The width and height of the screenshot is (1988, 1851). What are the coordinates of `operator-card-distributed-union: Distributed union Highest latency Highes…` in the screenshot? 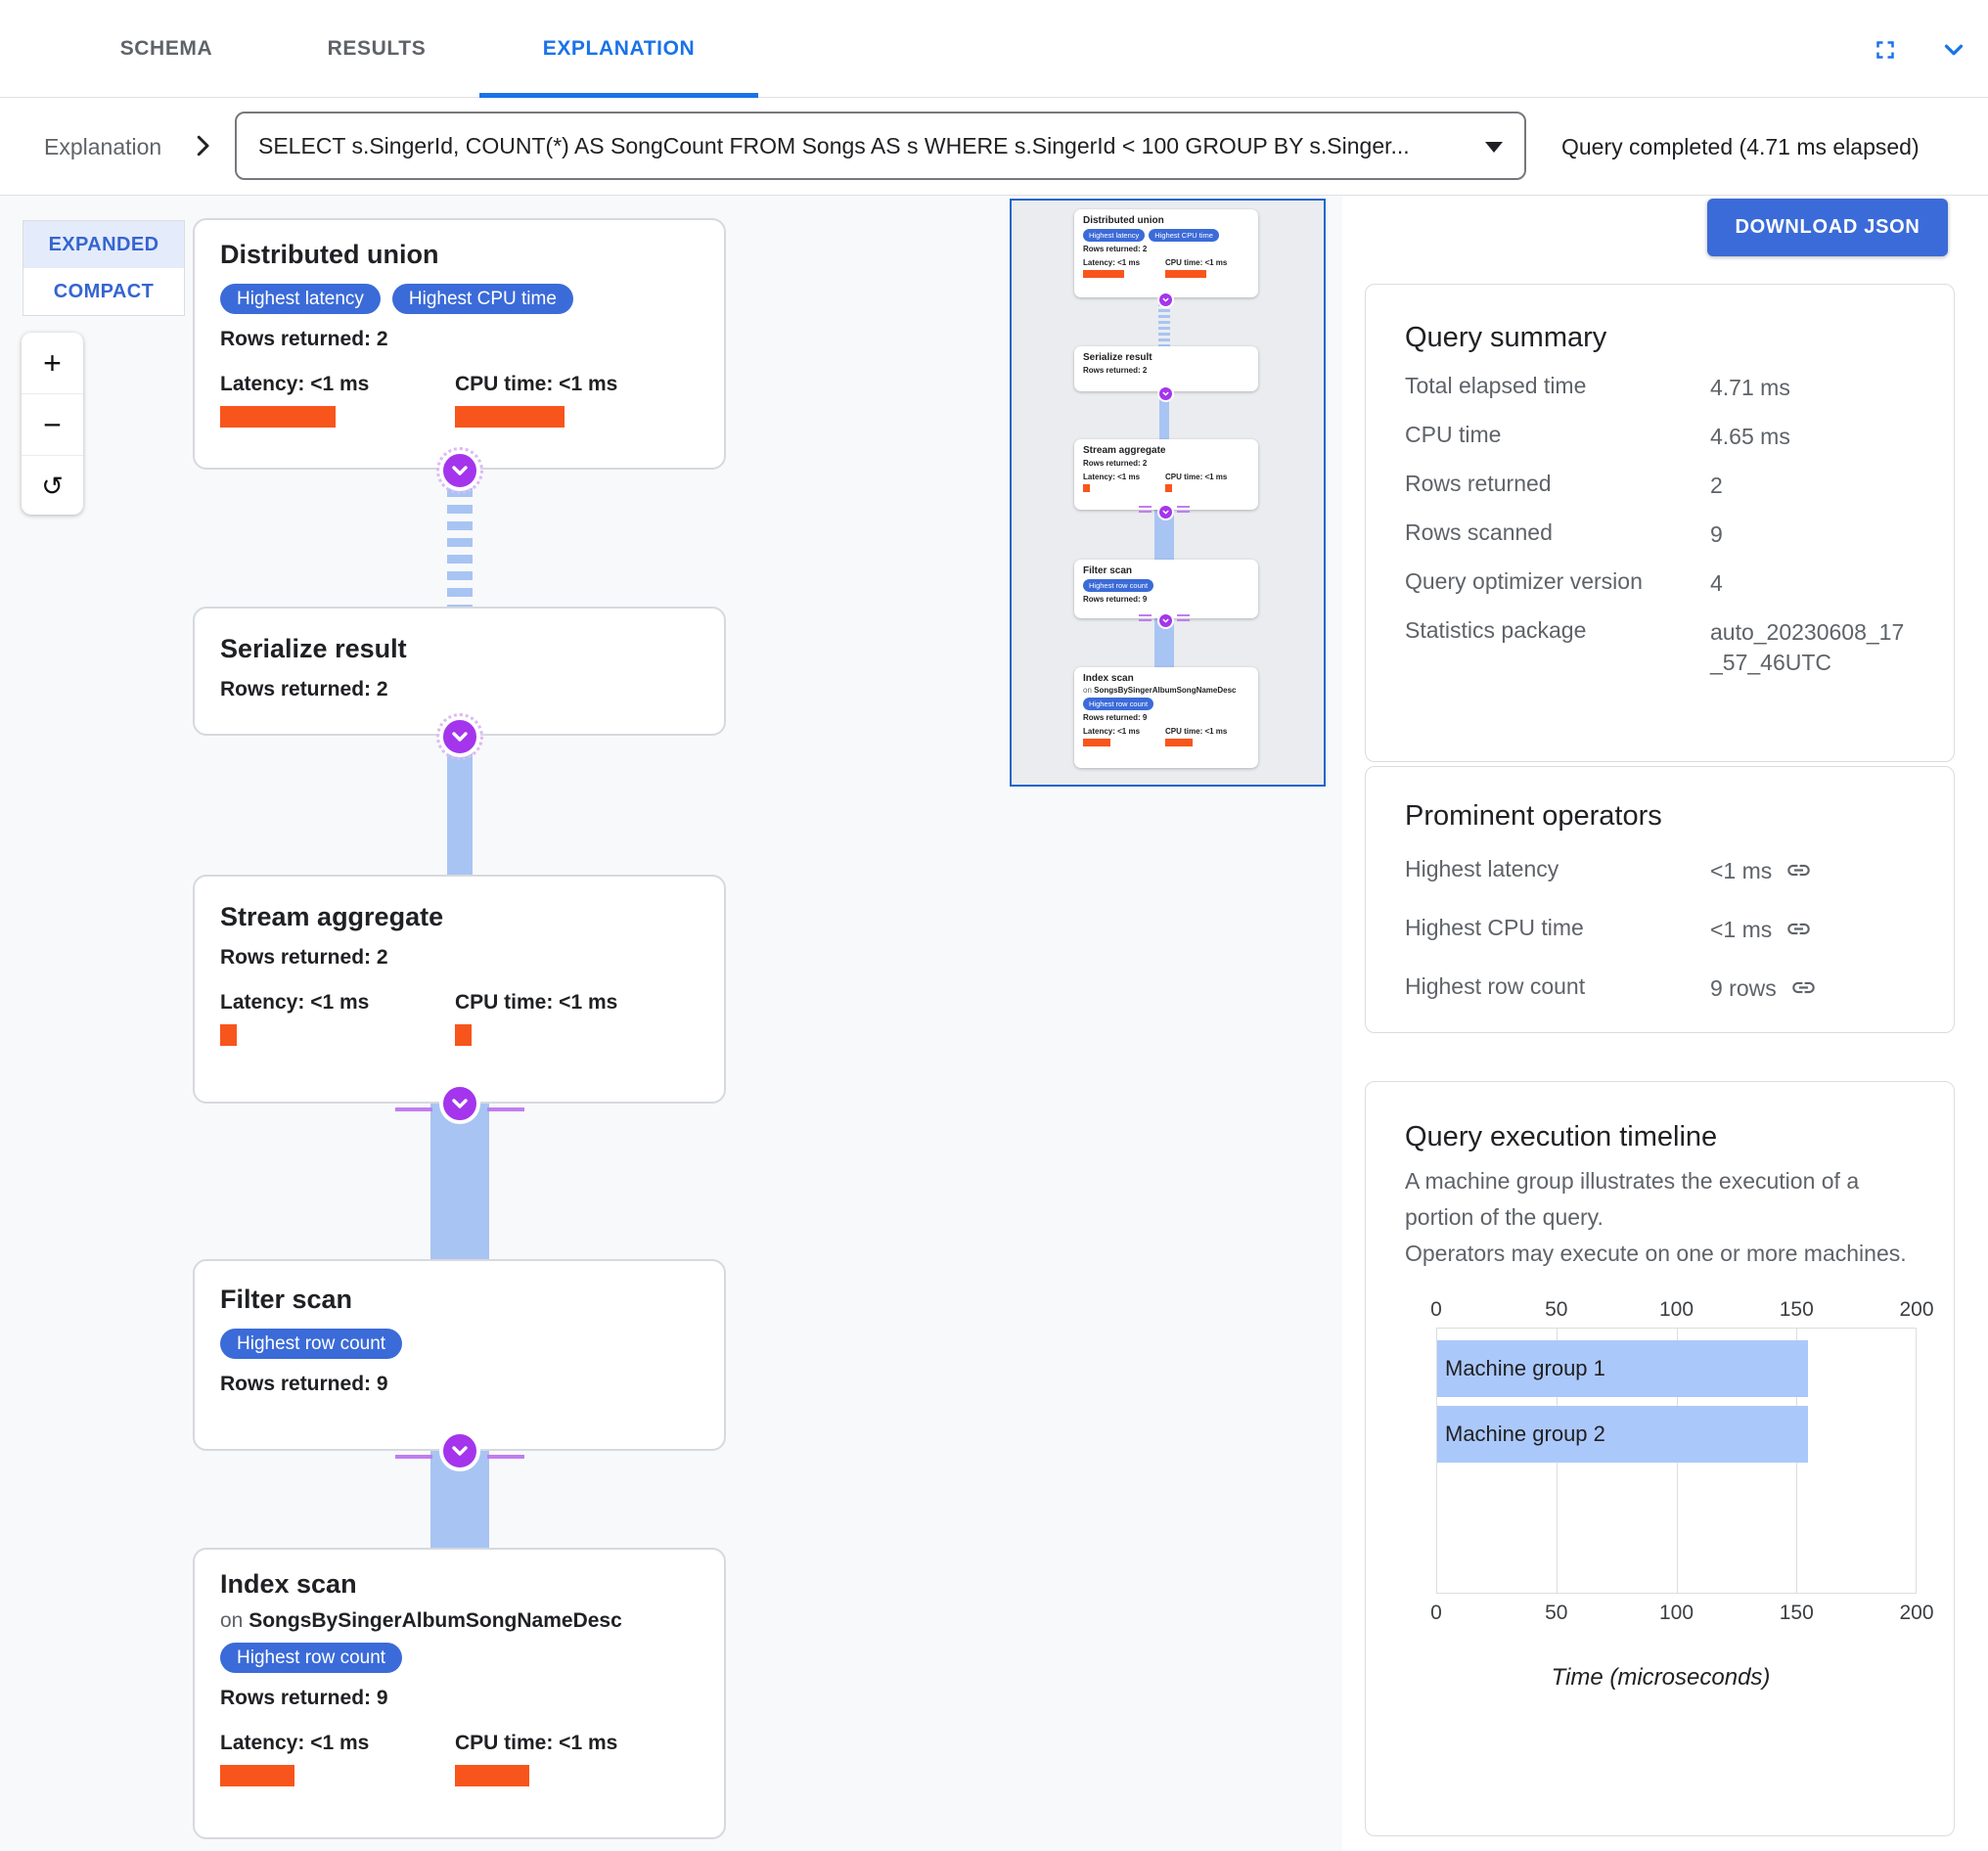 It's located at (460, 344).